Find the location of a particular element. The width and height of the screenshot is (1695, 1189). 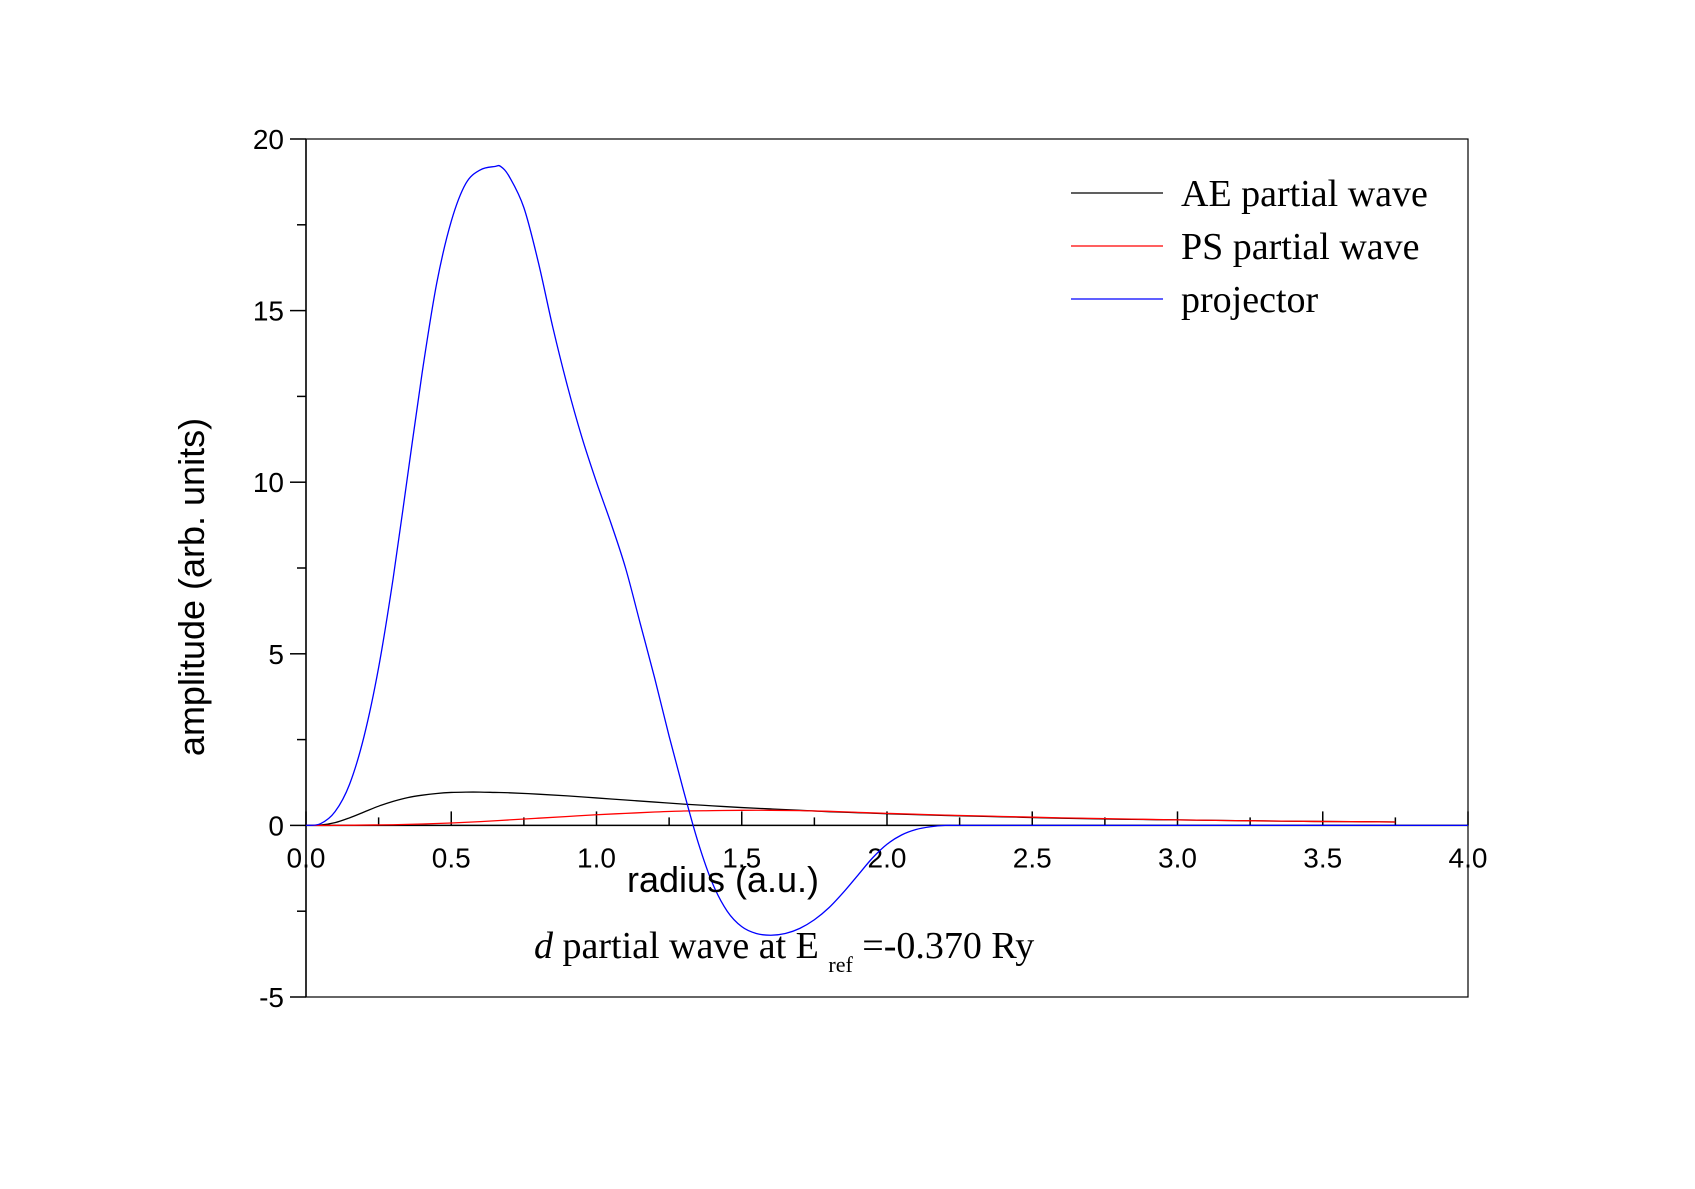

annotation-subscript: ref is located at coordinates (840, 964).